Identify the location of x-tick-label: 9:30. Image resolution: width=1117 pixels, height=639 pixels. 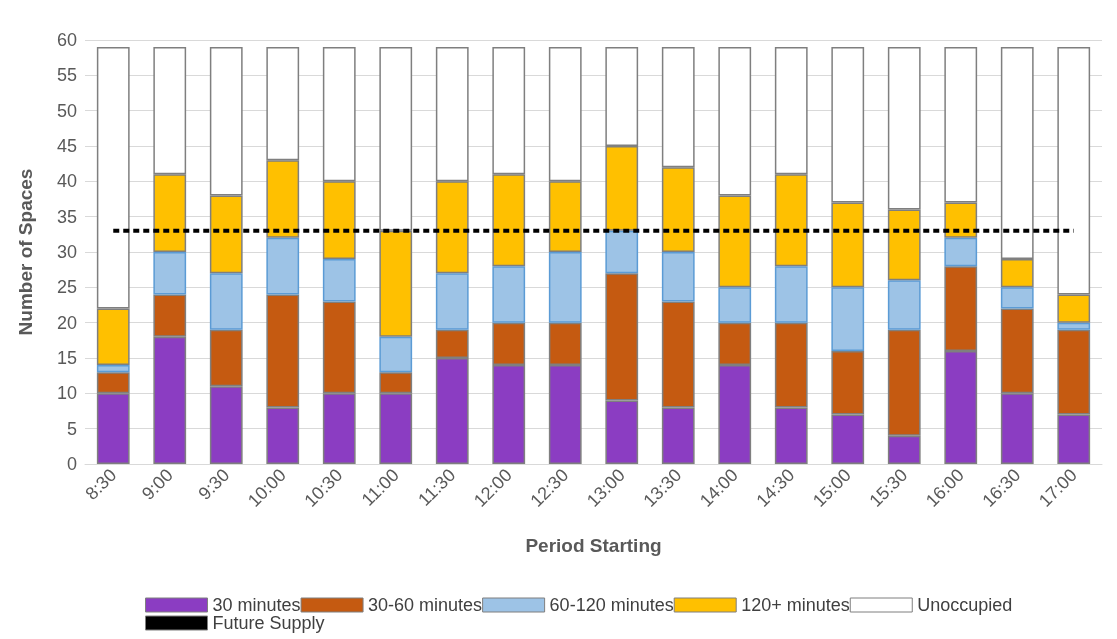
(214, 484).